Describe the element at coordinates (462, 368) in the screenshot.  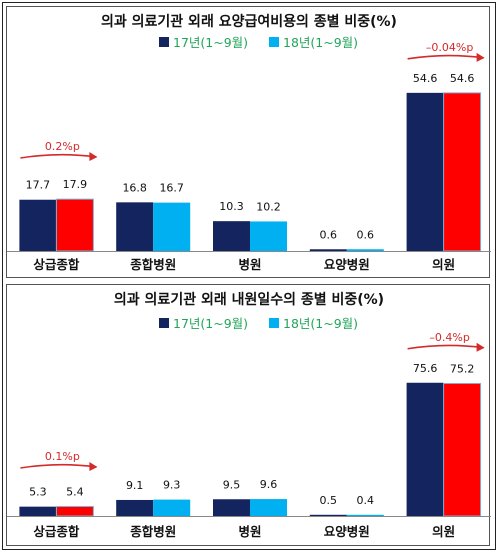
I see `value-label: 75.2` at that location.